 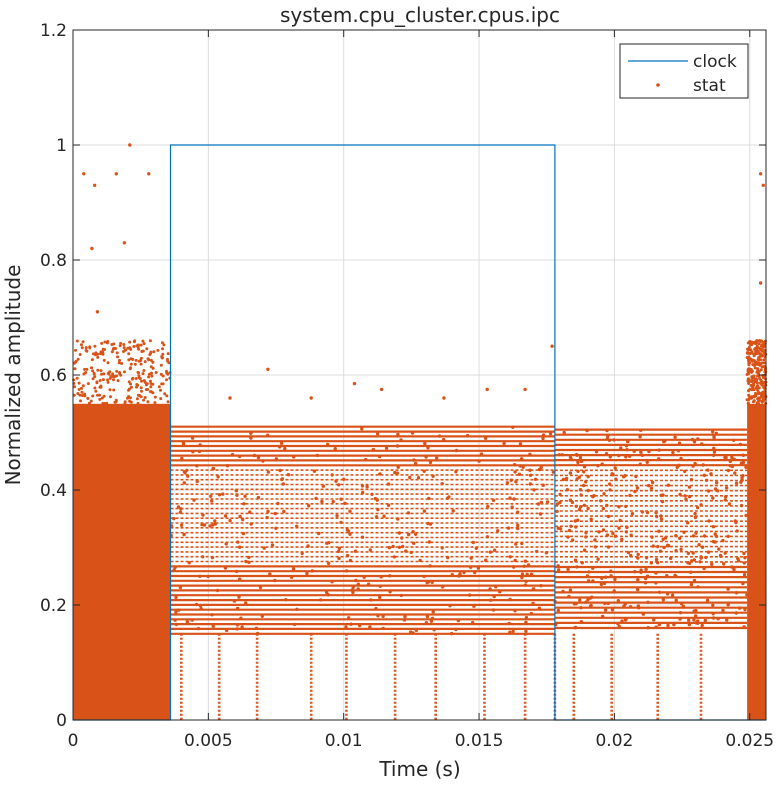 I want to click on legend: clock stat, so click(x=684, y=71).